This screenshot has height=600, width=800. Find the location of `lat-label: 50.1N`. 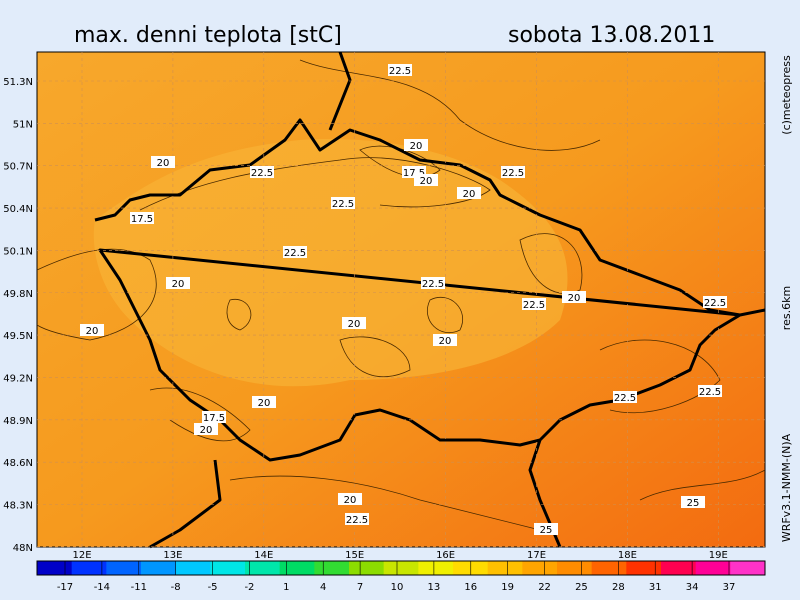

lat-label: 50.1N is located at coordinates (18, 251).